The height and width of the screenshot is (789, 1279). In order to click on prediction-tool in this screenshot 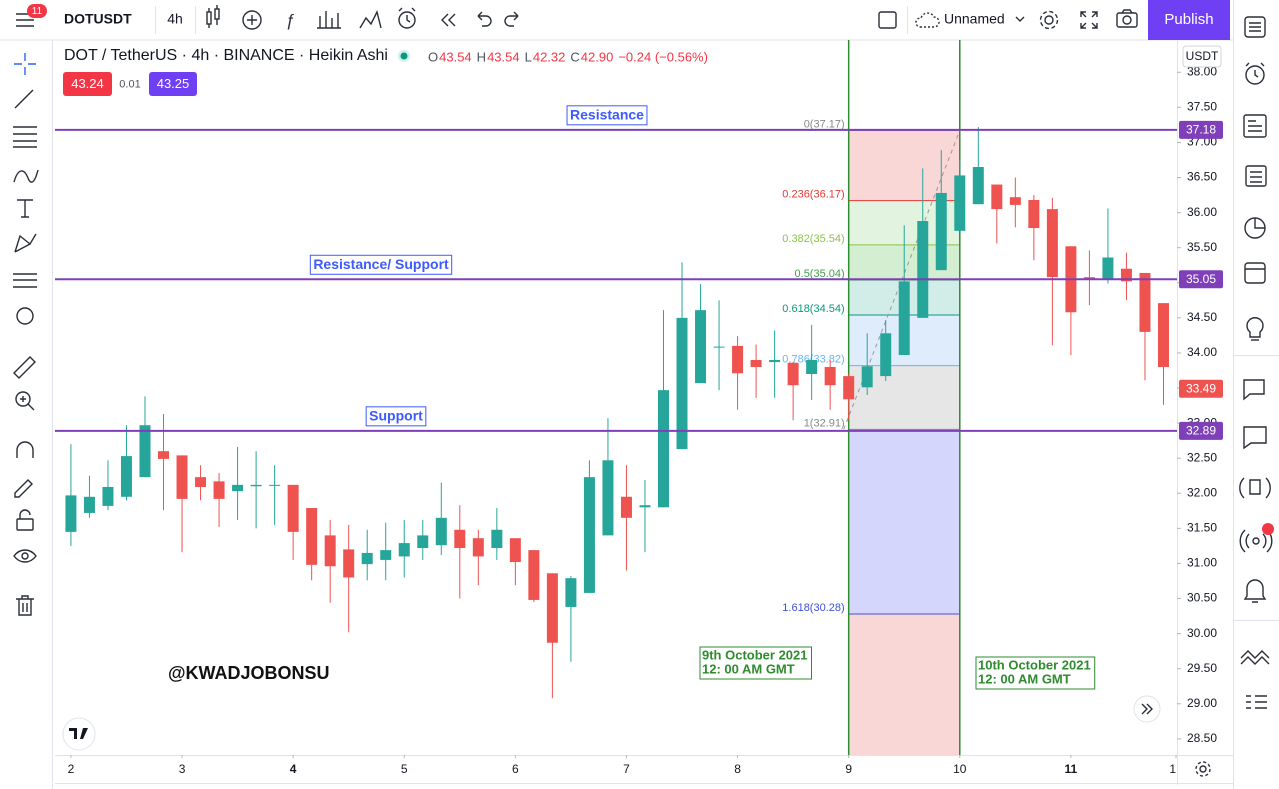, I will do `click(25, 280)`.